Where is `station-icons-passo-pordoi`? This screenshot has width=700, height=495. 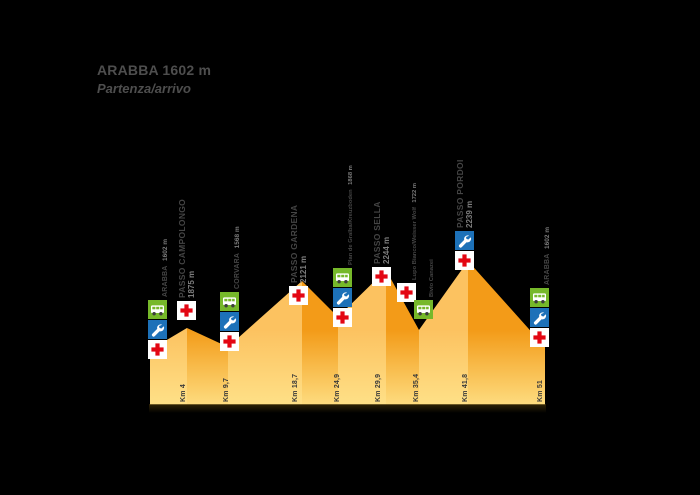
station-icons-passo-pordoi is located at coordinates (464, 250).